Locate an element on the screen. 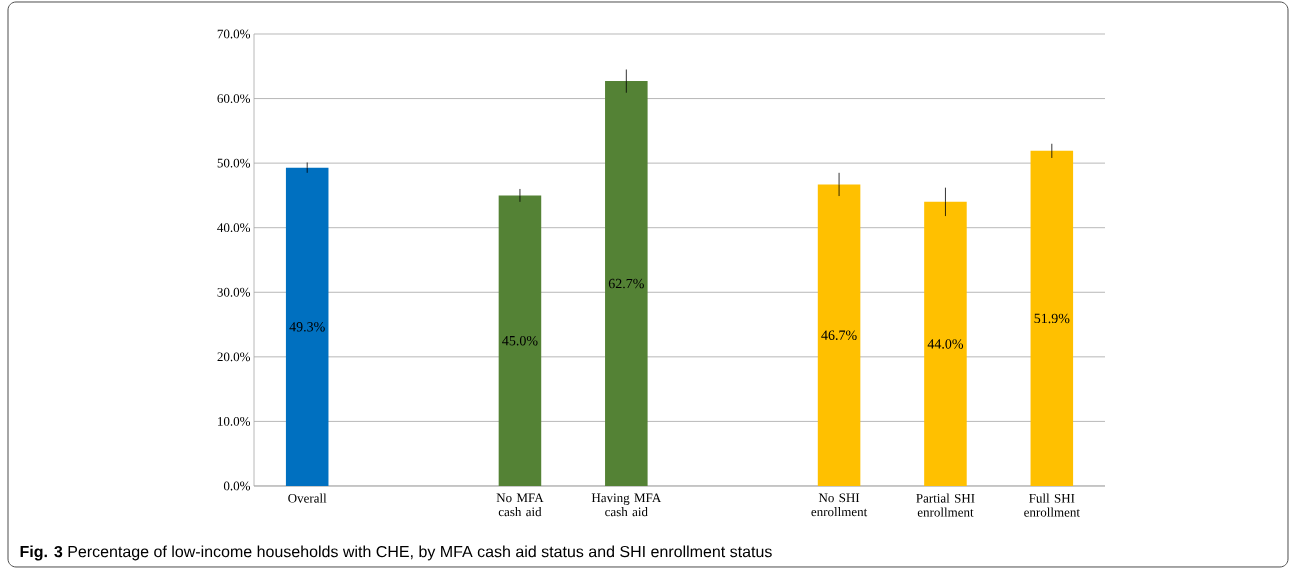 Image resolution: width=1290 pixels, height=569 pixels. data-label: 49.3% is located at coordinates (307, 327).